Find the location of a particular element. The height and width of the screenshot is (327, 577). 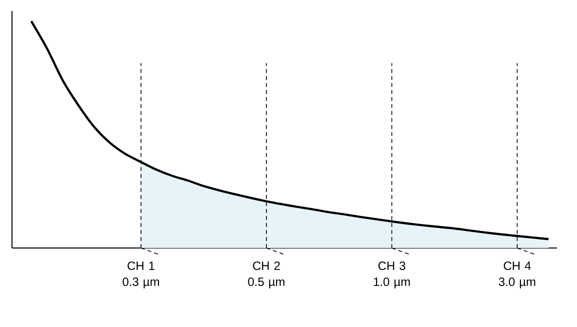

x-tick-label: CH 3 1.0 µm is located at coordinates (392, 275).